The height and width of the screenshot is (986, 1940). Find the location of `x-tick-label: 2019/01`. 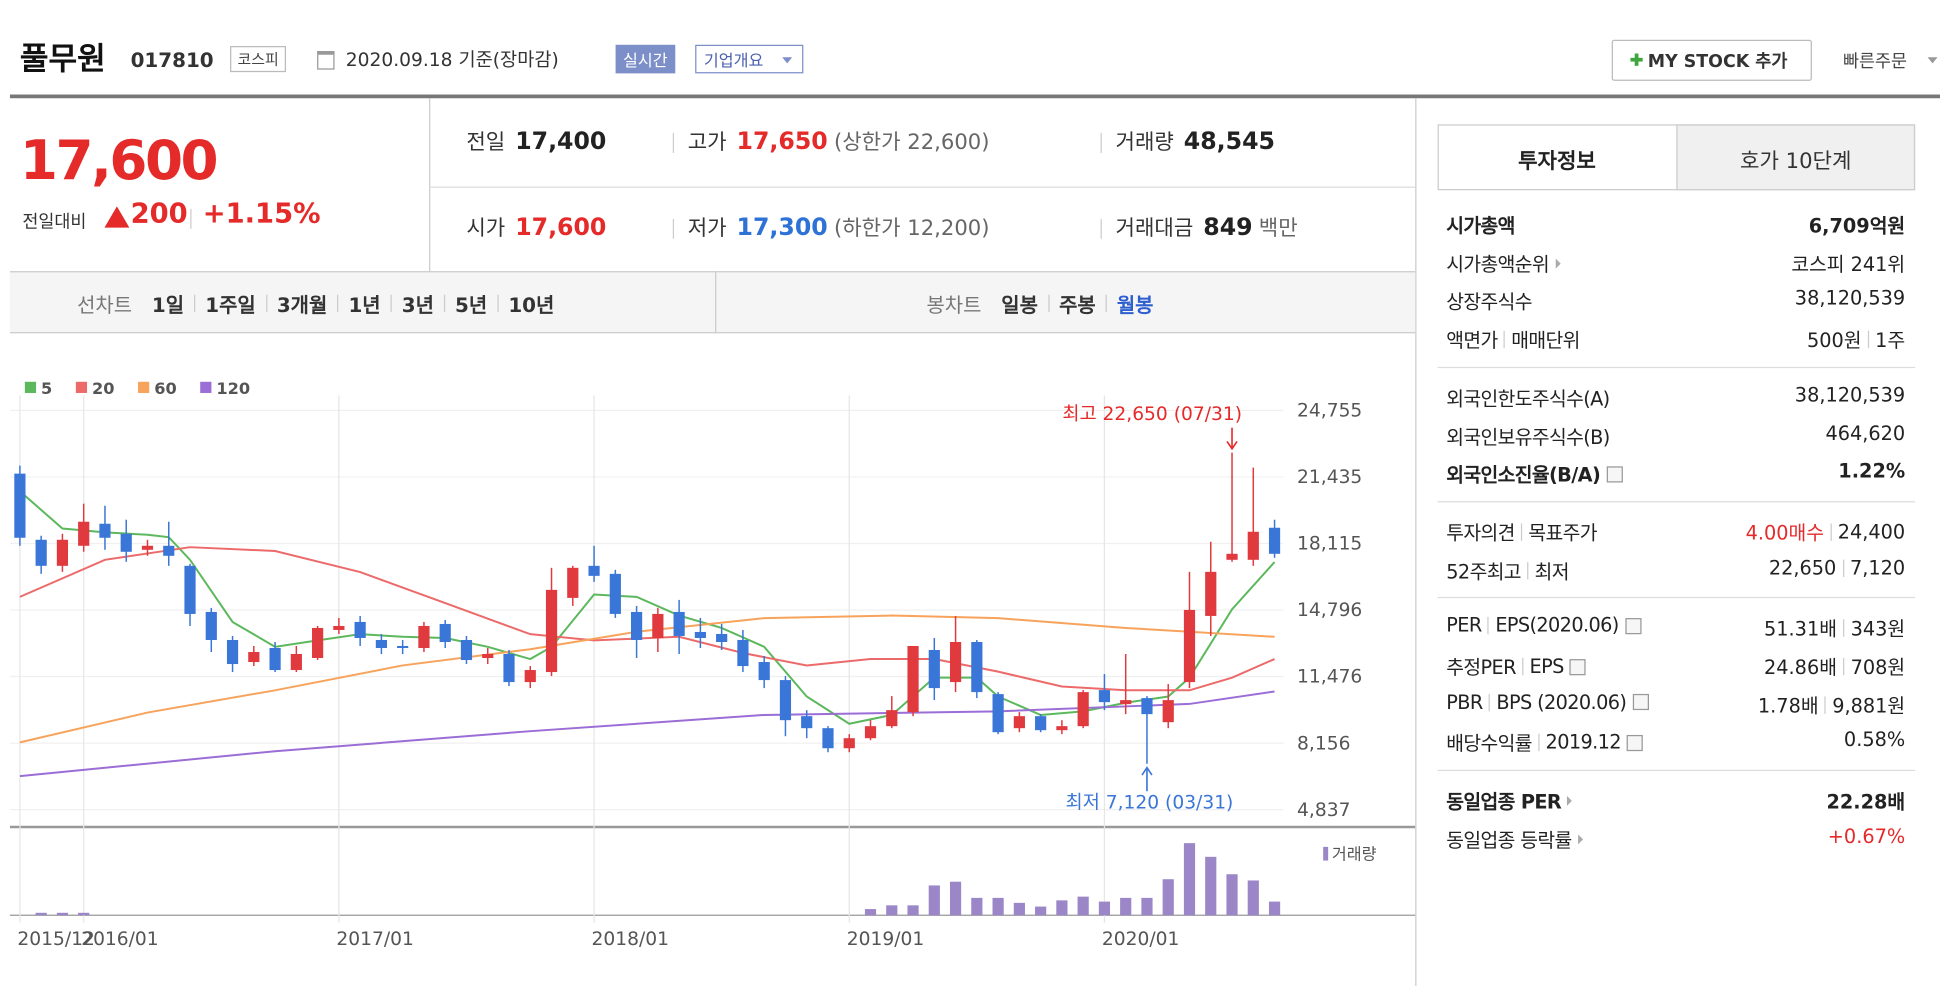

x-tick-label: 2019/01 is located at coordinates (885, 939).